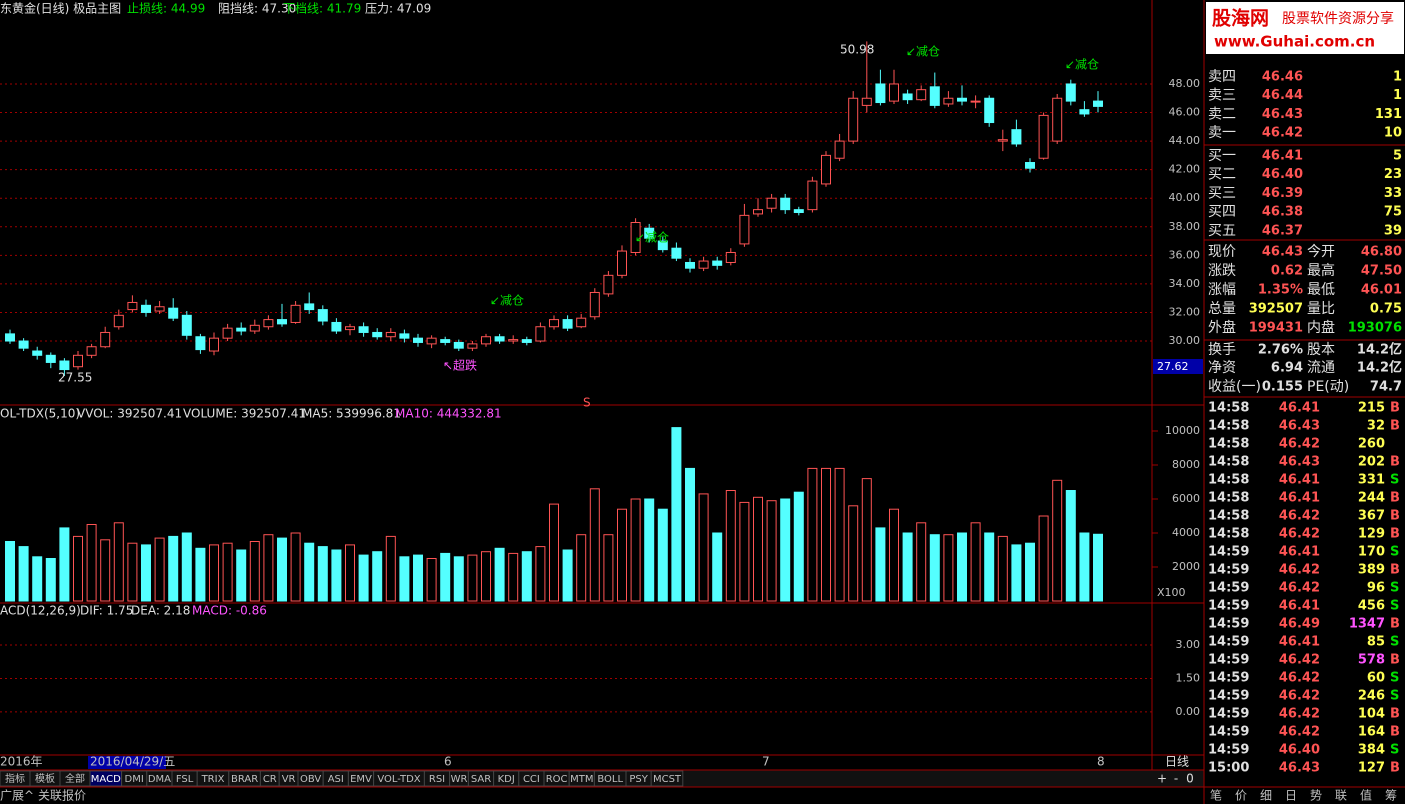  Describe the element at coordinates (1321, 327) in the screenshot. I see `quote-label: 内盘` at that location.